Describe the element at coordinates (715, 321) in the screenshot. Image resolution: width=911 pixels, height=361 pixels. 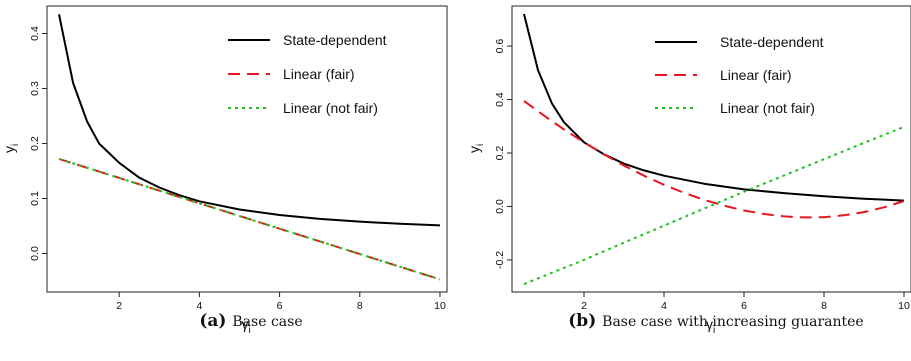
I see `figure-caption: (b) Base case with increasing guarantee` at that location.